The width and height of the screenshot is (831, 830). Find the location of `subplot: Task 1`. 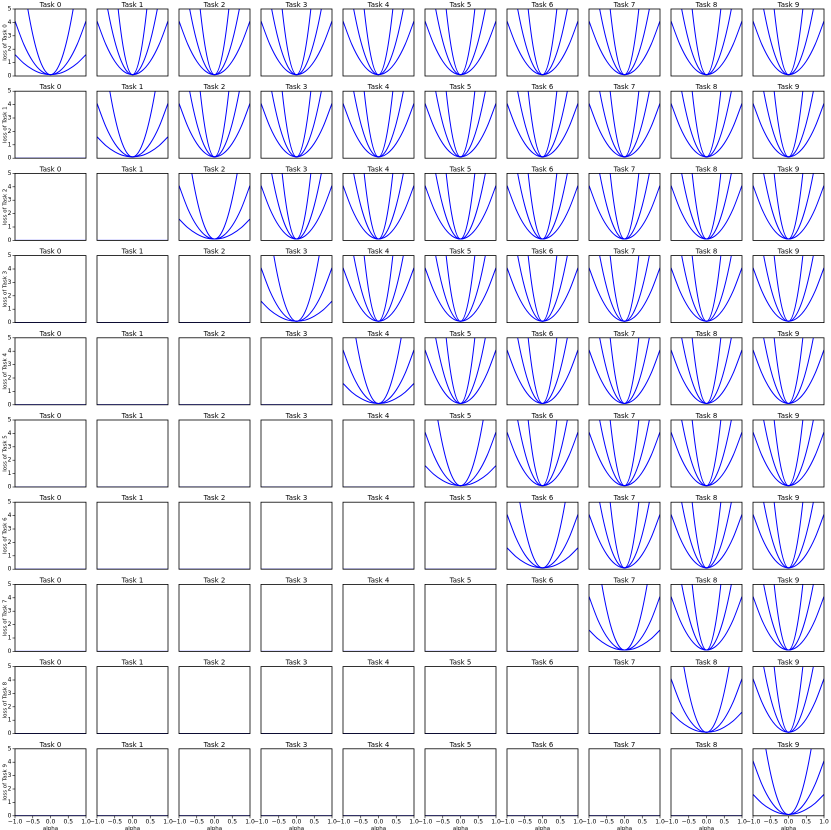

subplot: Task 1 is located at coordinates (132, 286).